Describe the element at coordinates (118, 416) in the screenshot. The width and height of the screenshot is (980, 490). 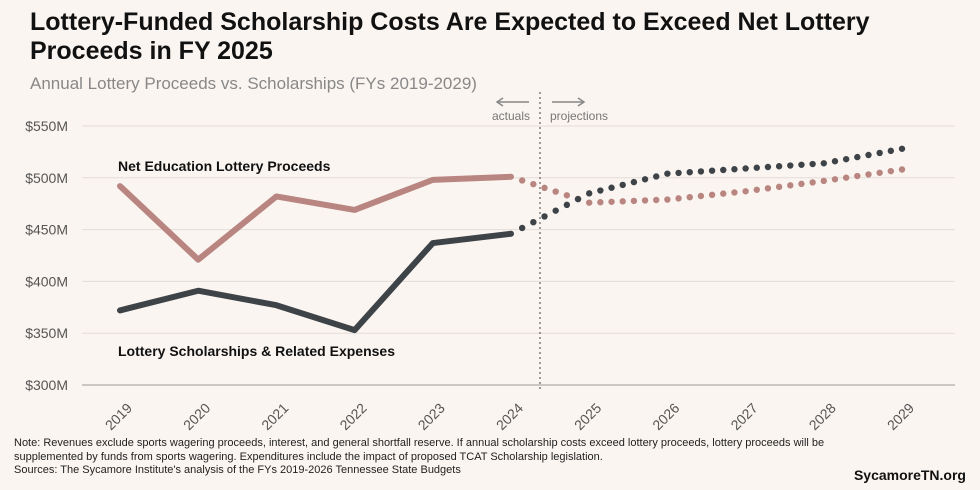
I see `x-tick-label: 2019` at that location.